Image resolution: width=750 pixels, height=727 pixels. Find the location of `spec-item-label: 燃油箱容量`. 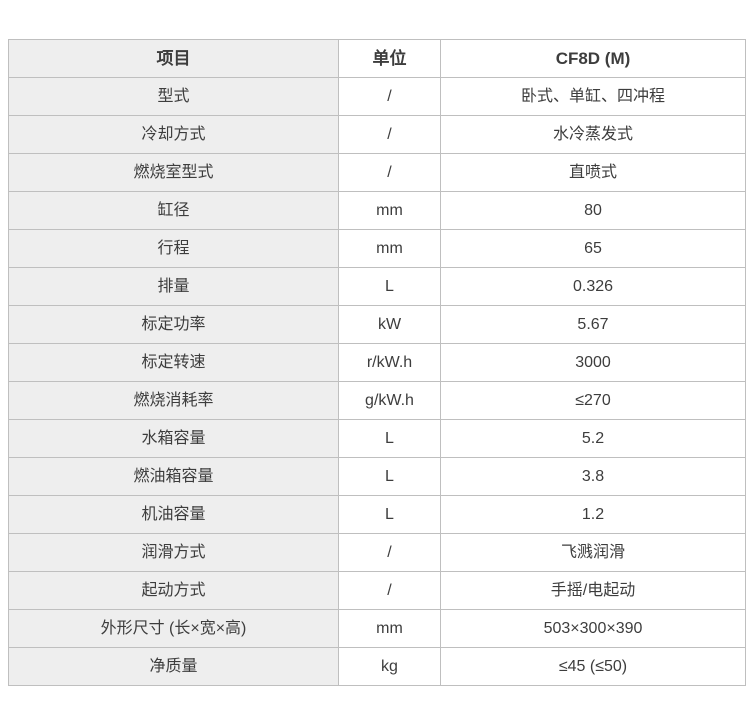

spec-item-label: 燃油箱容量 is located at coordinates (173, 476).